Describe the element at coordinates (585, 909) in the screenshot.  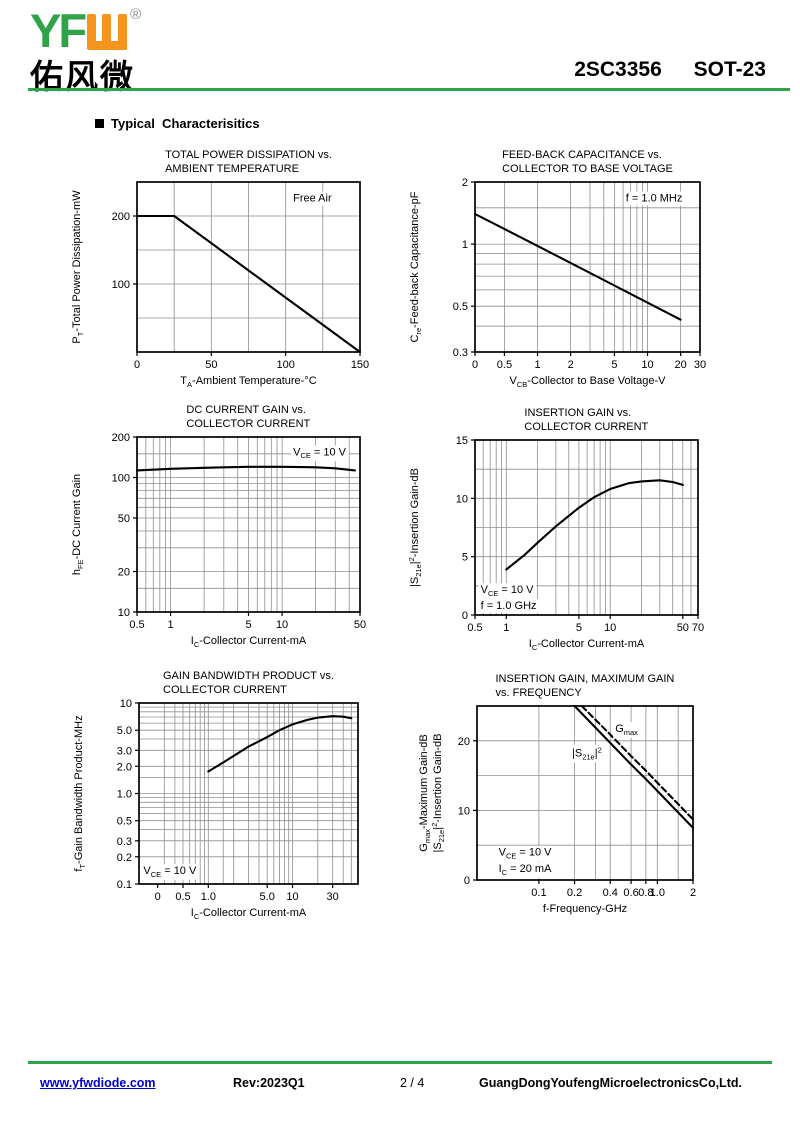
I see `x-axis-label: f-Frequency-GHz` at that location.